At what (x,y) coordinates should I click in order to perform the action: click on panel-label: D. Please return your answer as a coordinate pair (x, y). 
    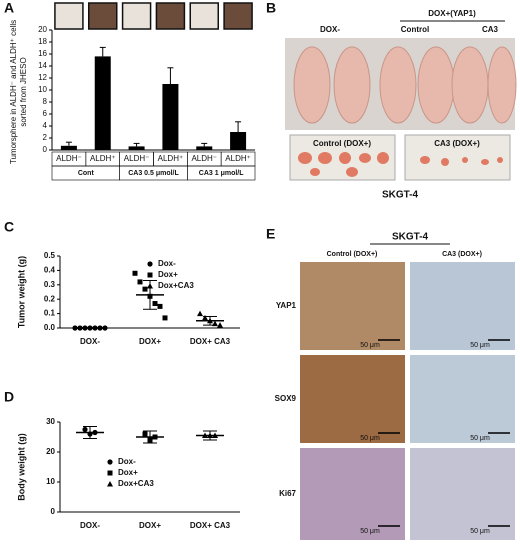
    Looking at the image, I should click on (9, 397).